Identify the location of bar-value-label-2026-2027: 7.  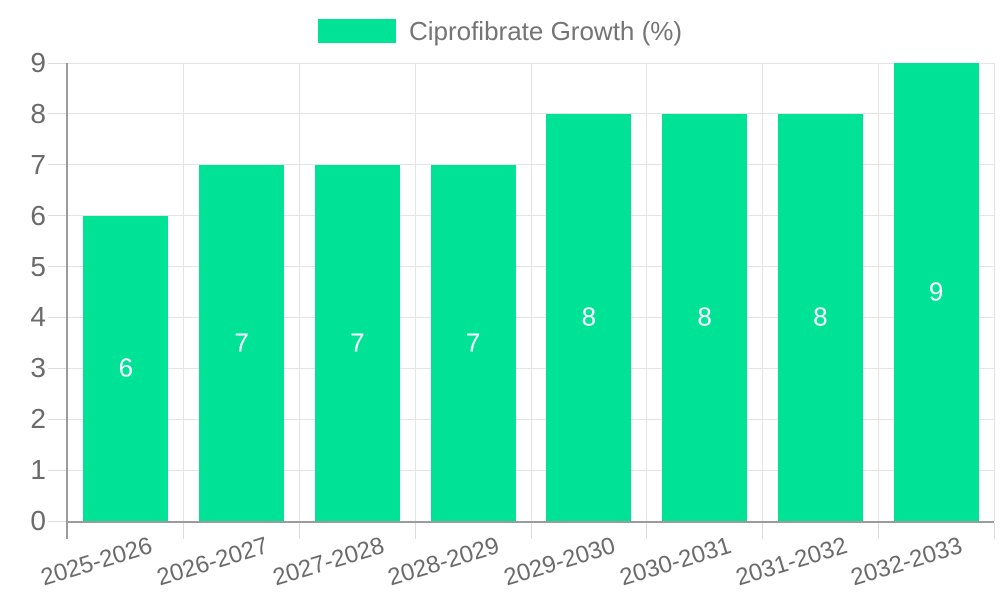
(241, 342).